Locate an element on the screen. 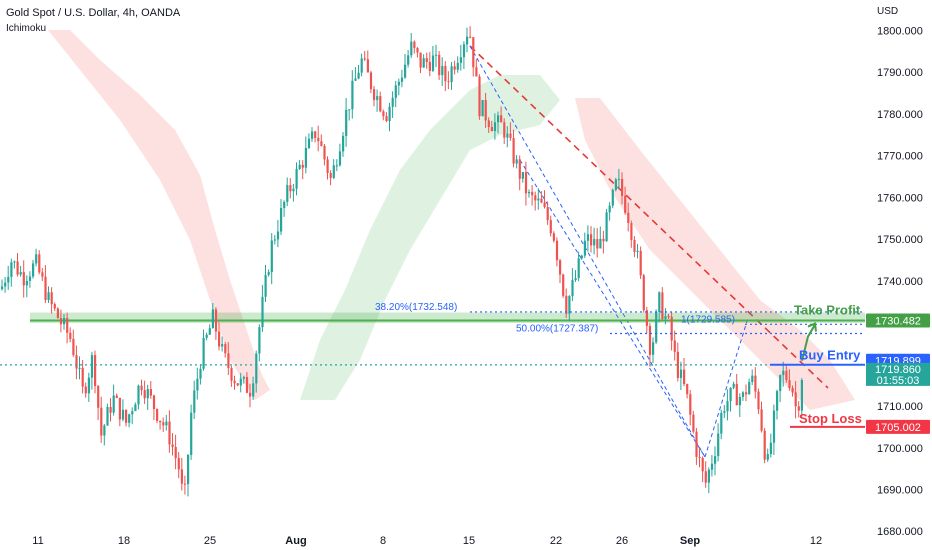  y-tick-label: 1770.000 is located at coordinates (900, 157).